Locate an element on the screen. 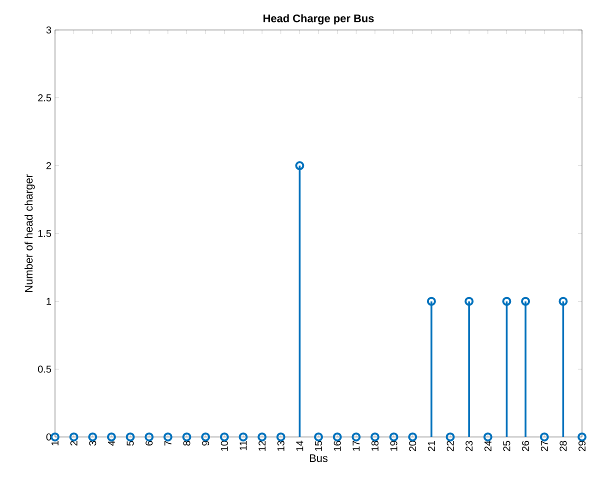  chart-title: Head Charge per Bus is located at coordinates (319, 19).